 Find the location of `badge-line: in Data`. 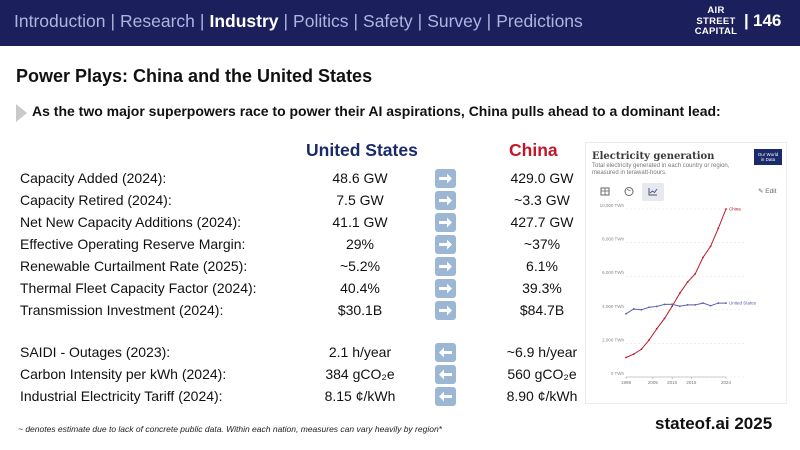

badge-line: in Data is located at coordinates (768, 159).